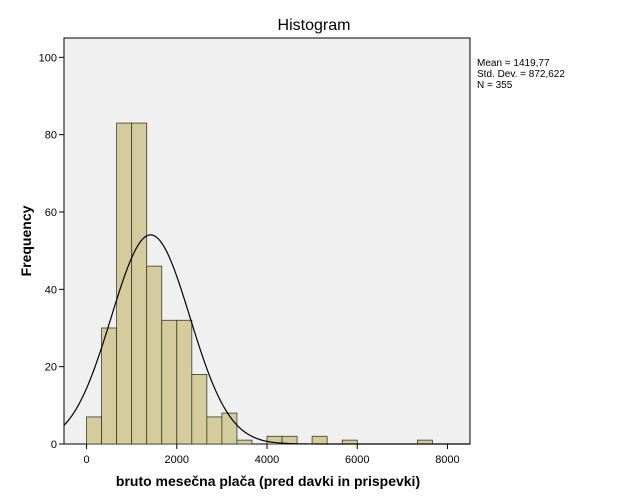 The image size is (629, 504). Describe the element at coordinates (495, 85) in the screenshot. I see `stats-n: N = 355` at that location.